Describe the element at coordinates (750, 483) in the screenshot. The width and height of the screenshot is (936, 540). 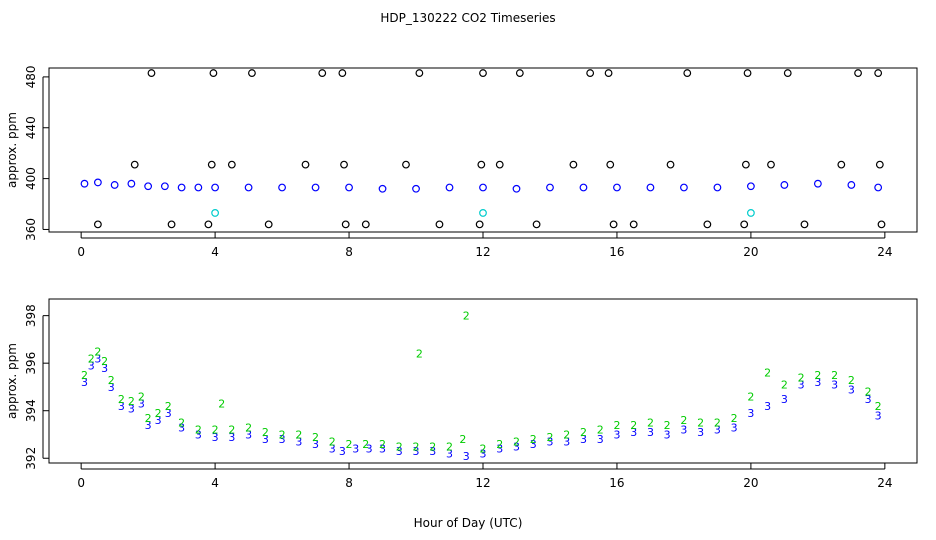
I see `x-tick-label: 20` at that location.